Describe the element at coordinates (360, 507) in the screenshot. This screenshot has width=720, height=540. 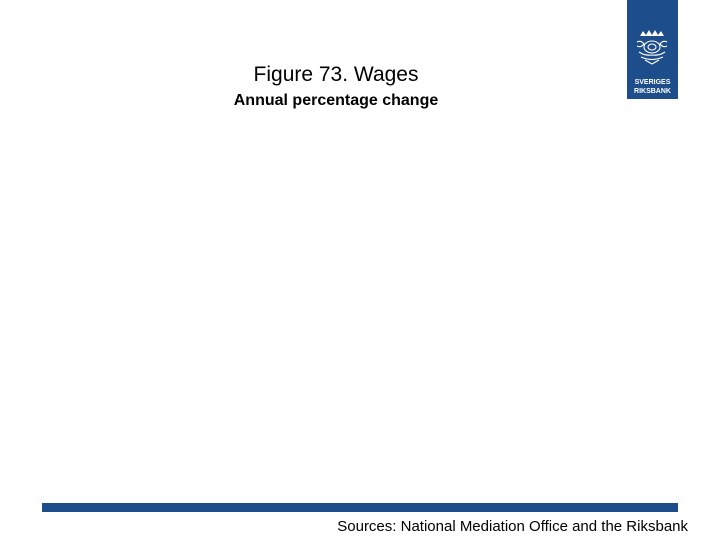
I see `footer-divider` at that location.